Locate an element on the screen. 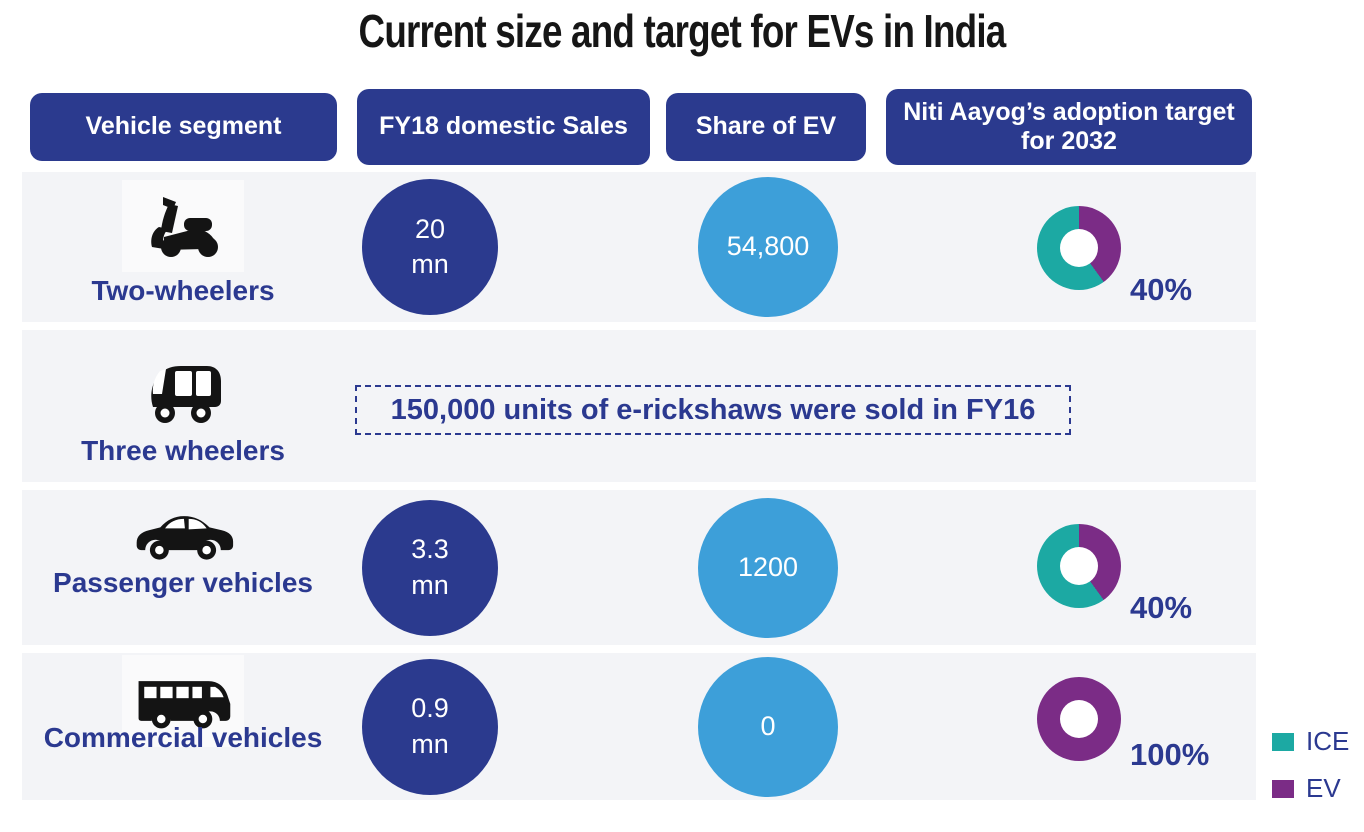 This screenshot has height=832, width=1364. column-header-vehicle-segment: Vehicle segment is located at coordinates (183, 127).